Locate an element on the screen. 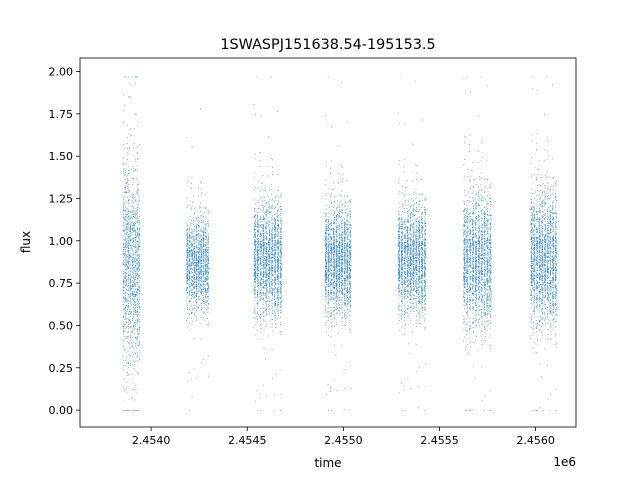 The width and height of the screenshot is (640, 480). x-tick-label: 2.4540 is located at coordinates (151, 440).